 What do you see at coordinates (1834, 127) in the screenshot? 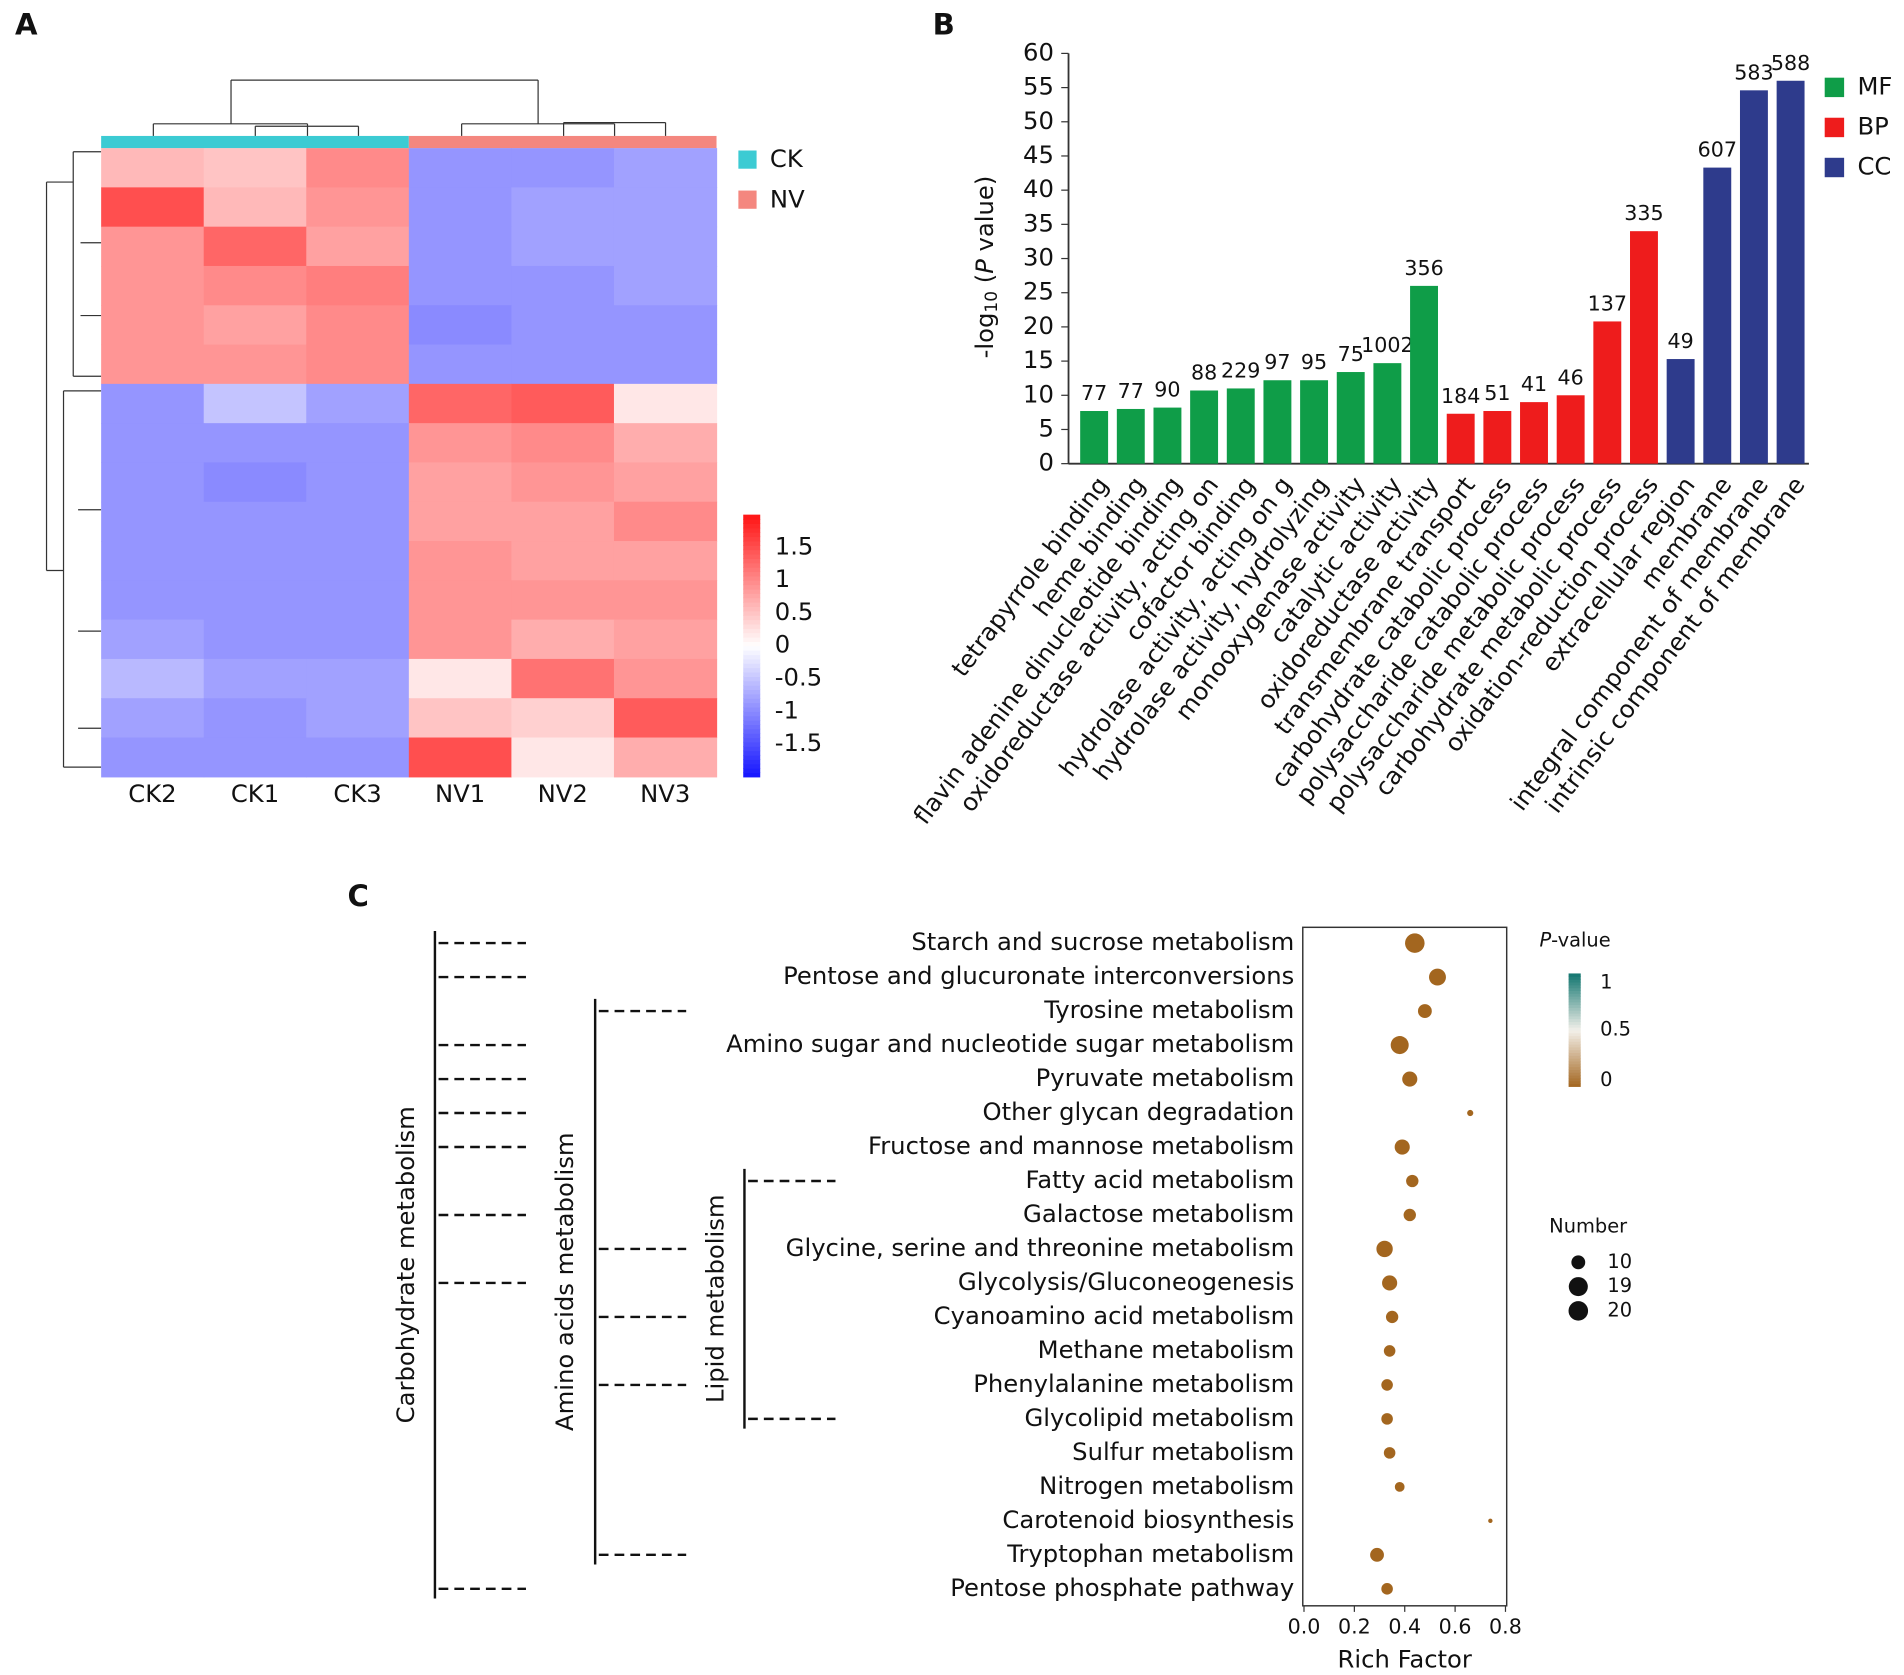
I see `legend-swatch` at bounding box center [1834, 127].